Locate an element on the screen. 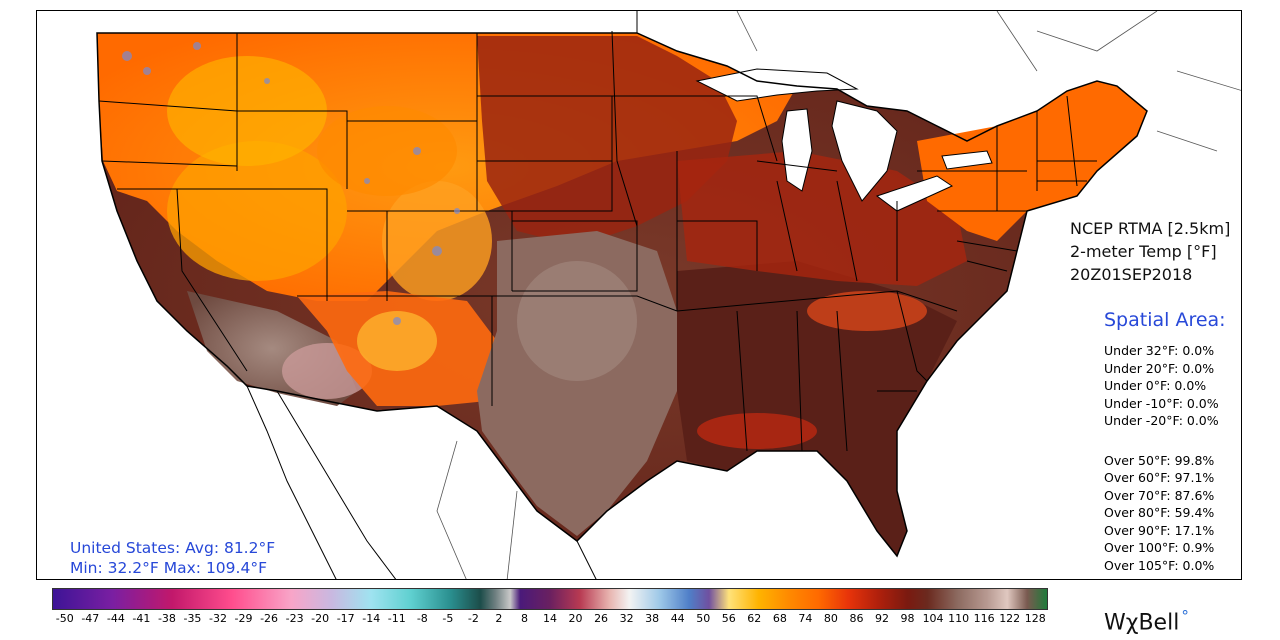 This screenshot has height=640, width=1280. colorbar-tick: -35 is located at coordinates (192, 618).